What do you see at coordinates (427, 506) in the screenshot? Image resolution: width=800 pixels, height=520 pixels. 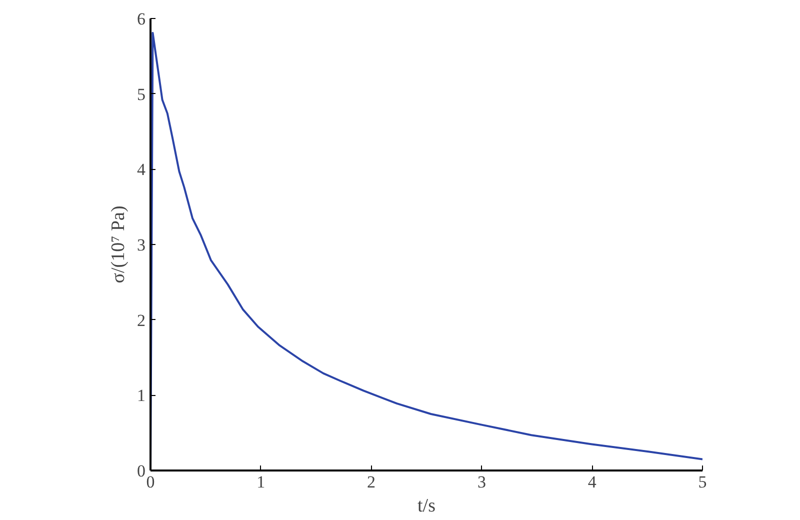 I see `x-axis-title: t/s` at bounding box center [427, 506].